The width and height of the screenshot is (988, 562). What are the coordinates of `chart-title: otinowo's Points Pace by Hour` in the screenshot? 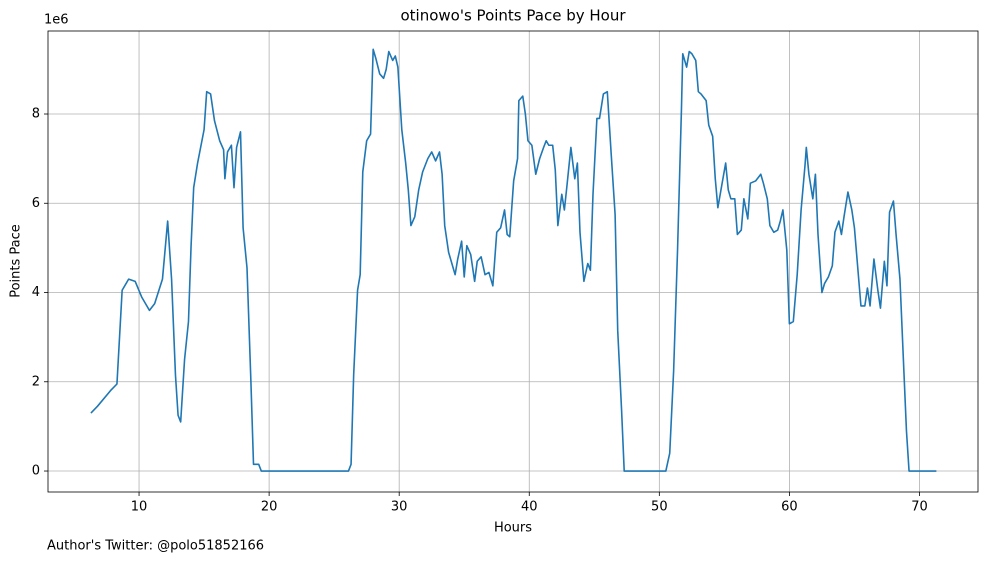 It's located at (514, 16).